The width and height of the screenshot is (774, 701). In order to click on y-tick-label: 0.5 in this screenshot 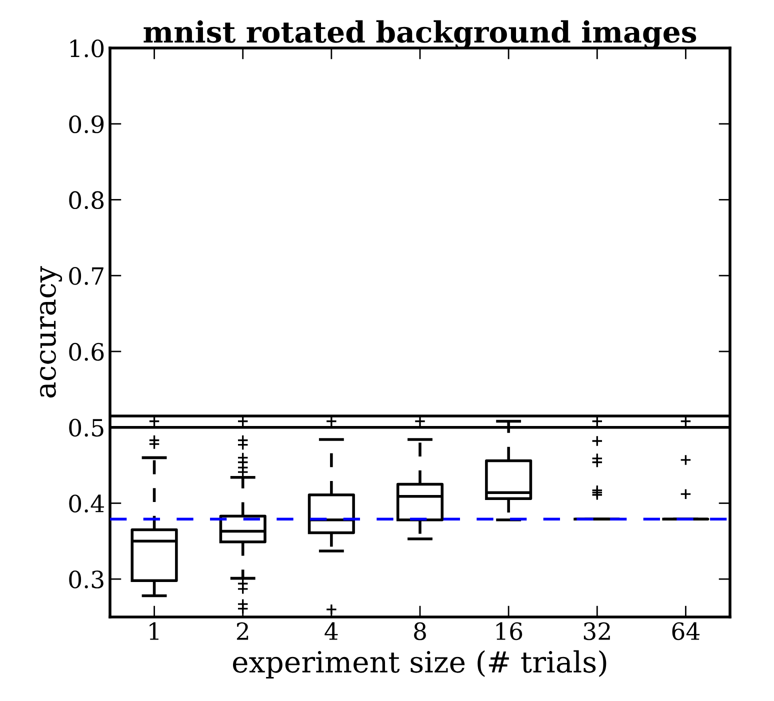, I will do `click(86, 427)`.